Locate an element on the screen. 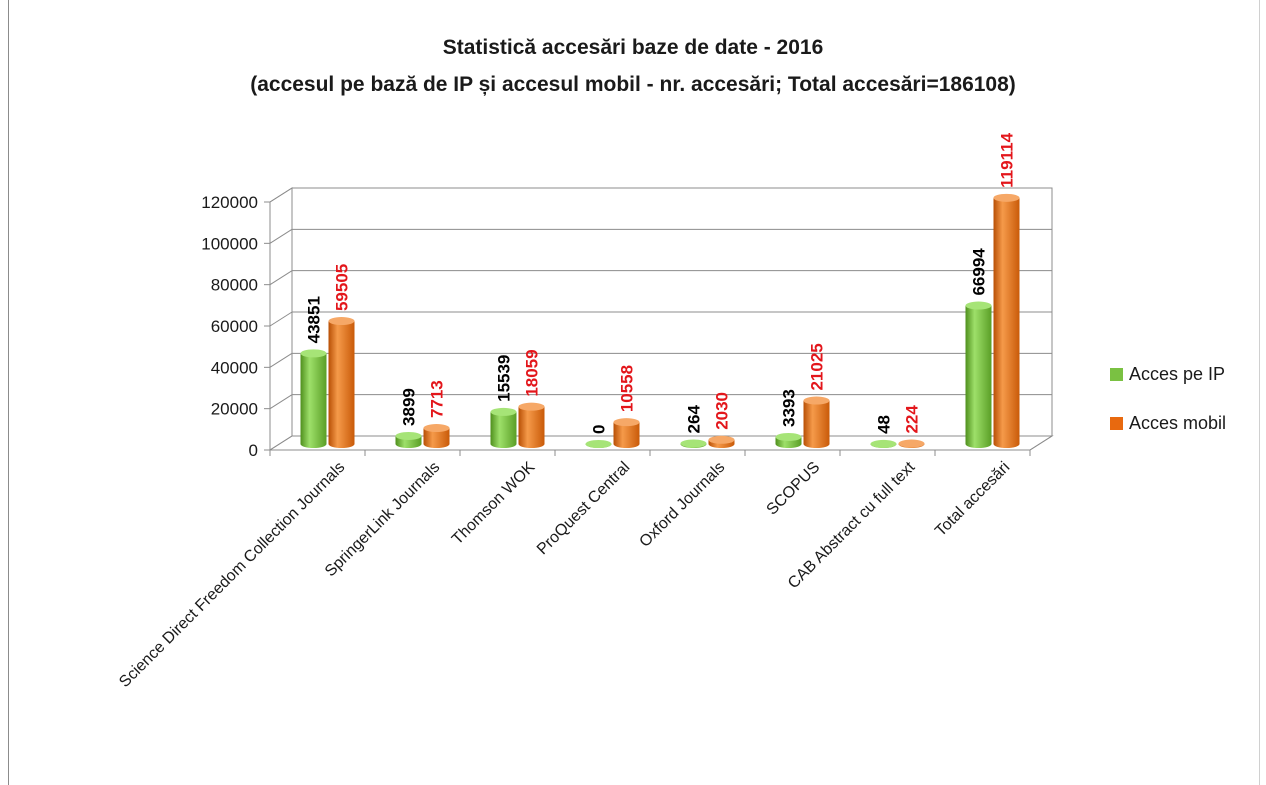  y-tick-label: 20000 is located at coordinates (234, 409).